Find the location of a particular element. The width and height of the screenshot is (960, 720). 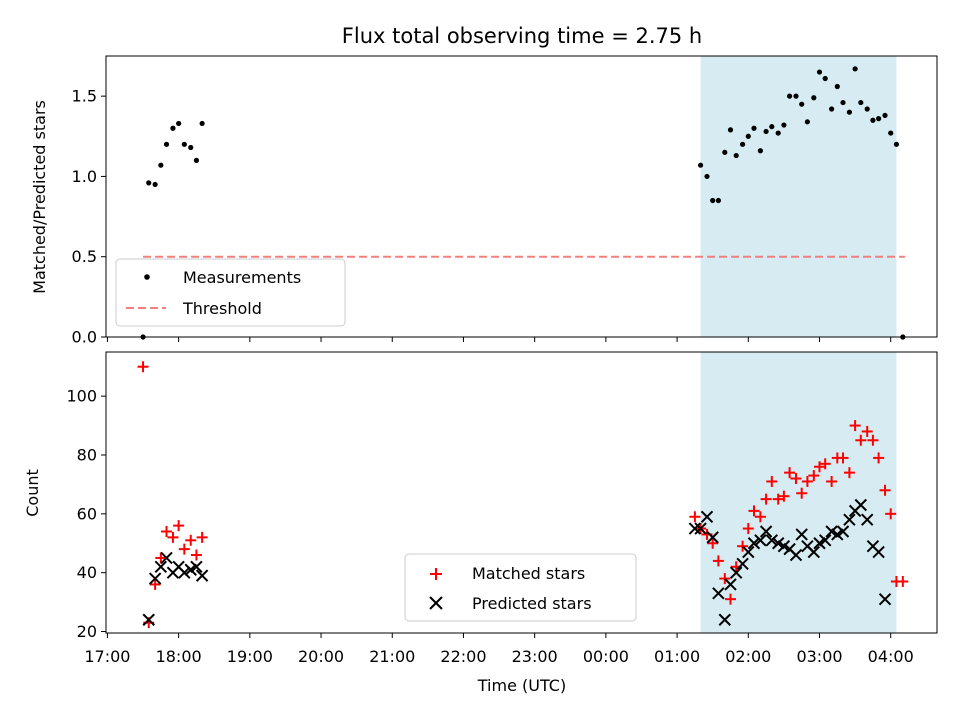

x-tick-label-5: 22:00 is located at coordinates (463, 656).